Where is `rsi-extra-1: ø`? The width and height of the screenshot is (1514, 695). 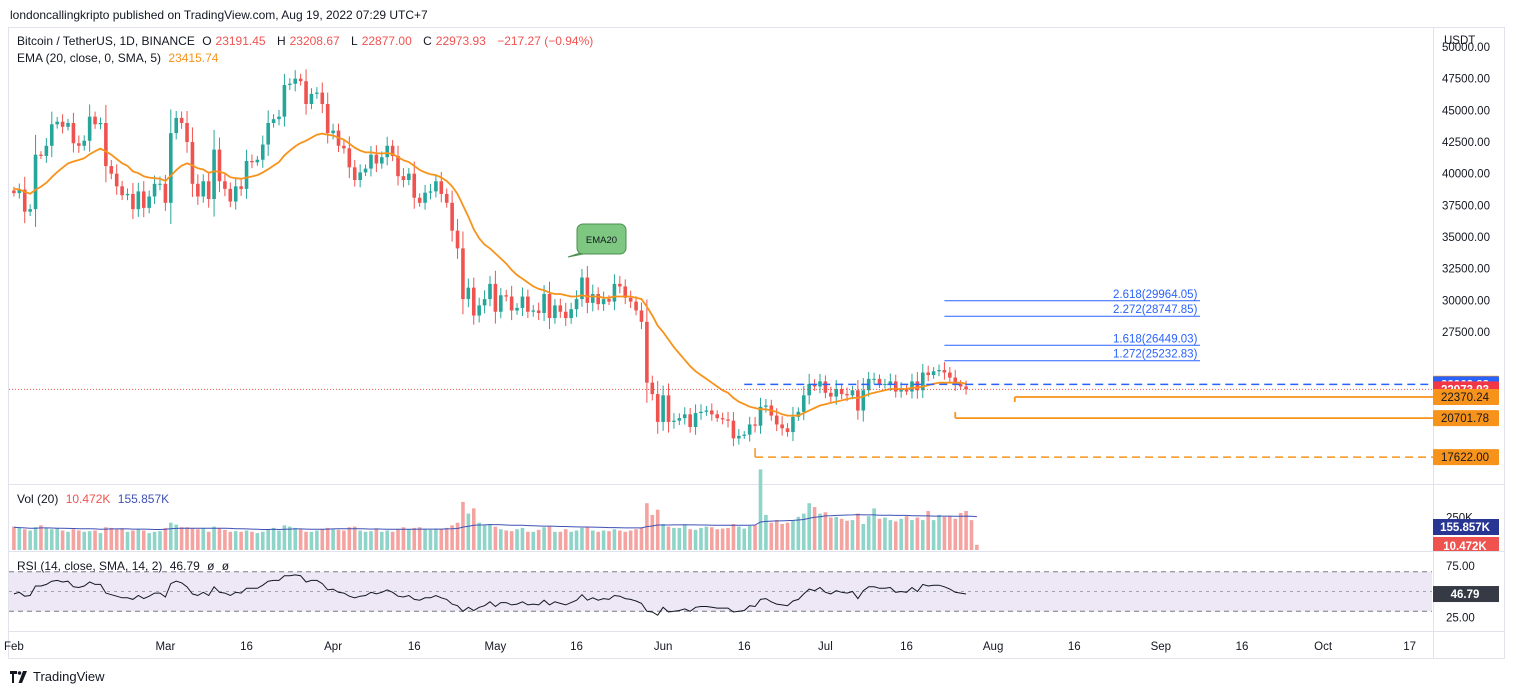
rsi-extra-1: ø is located at coordinates (211, 566).